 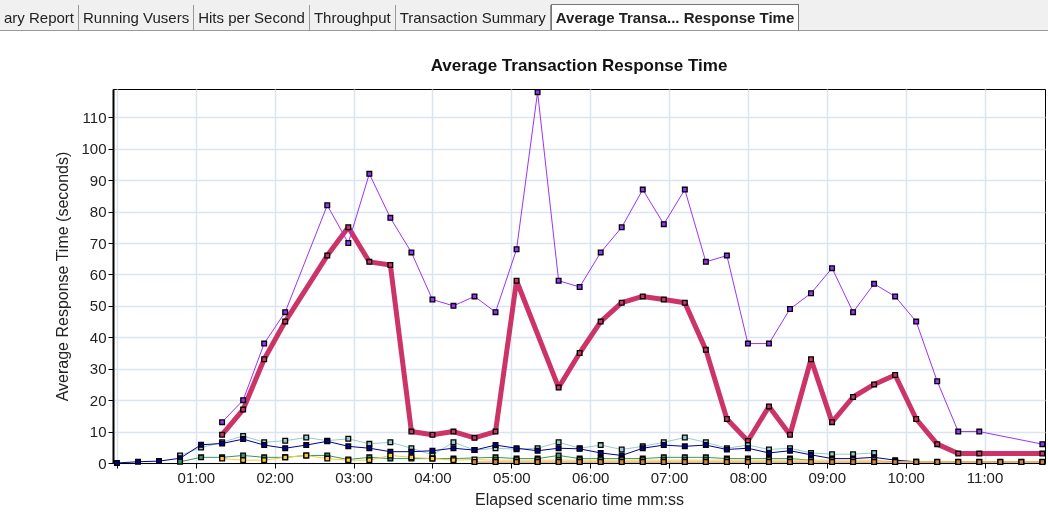 What do you see at coordinates (98, 274) in the screenshot?
I see `y-tick-label: 60` at bounding box center [98, 274].